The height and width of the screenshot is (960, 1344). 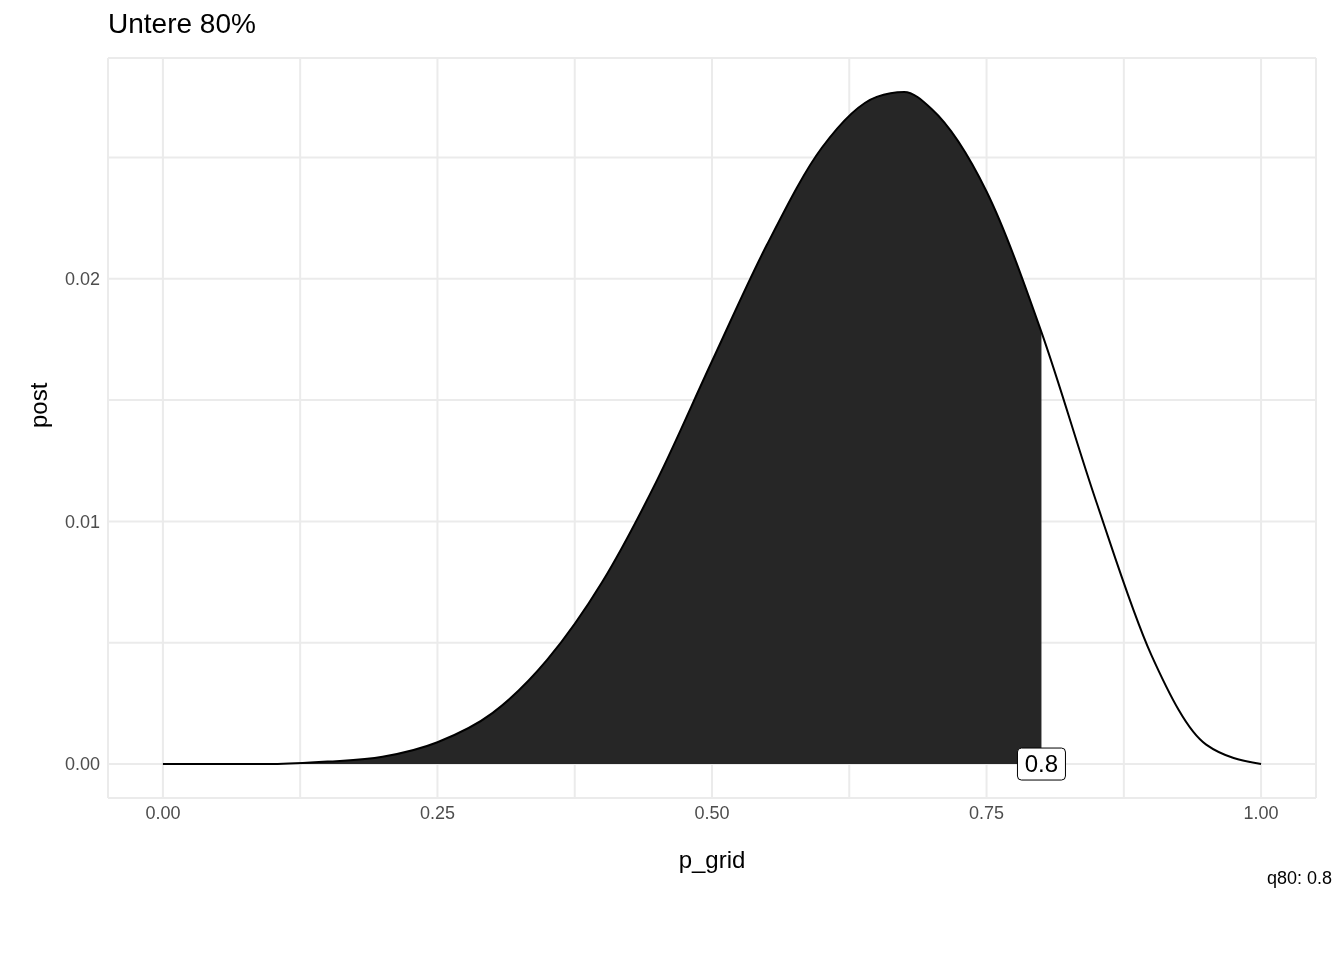 I want to click on x-tick-label: 0.00, so click(x=163, y=812).